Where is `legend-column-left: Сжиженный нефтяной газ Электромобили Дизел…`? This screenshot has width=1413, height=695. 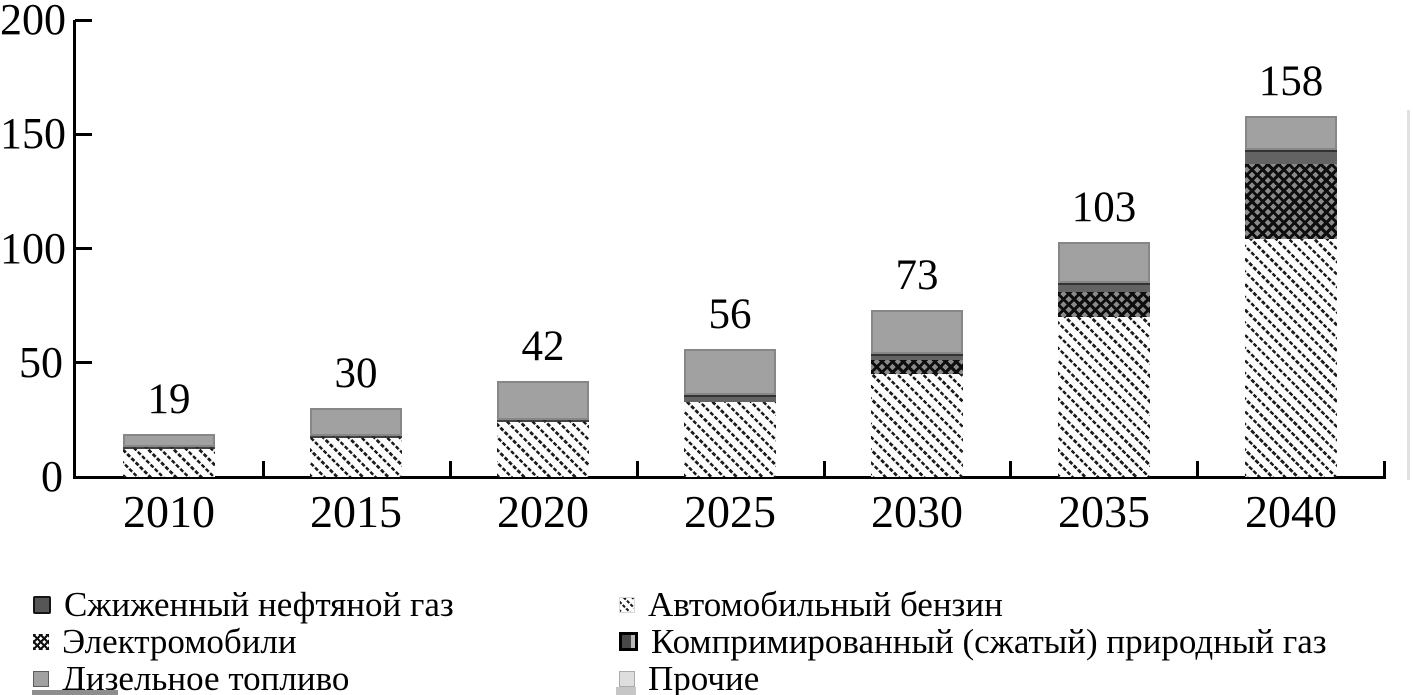
legend-column-left: Сжиженный нефтяной газ Электромобили Дизел… is located at coordinates (243, 640).